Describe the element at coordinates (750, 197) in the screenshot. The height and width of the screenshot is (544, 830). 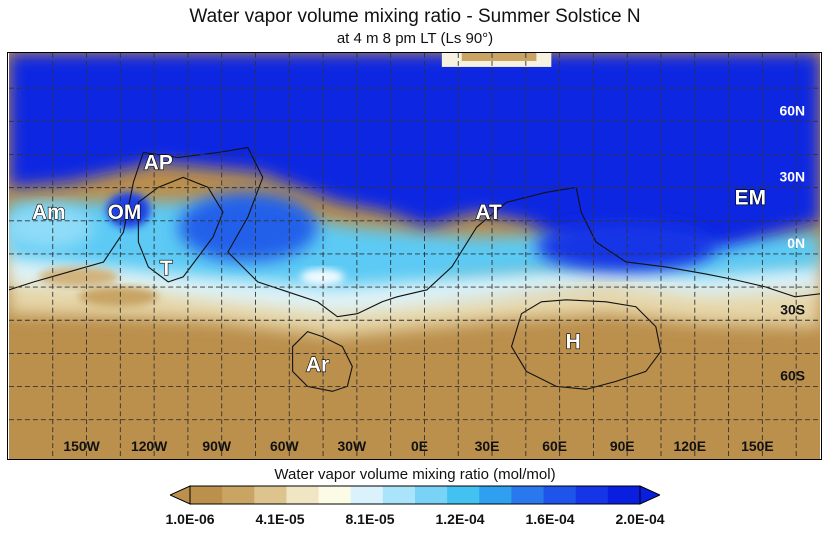
I see `region-label-em: EM` at that location.